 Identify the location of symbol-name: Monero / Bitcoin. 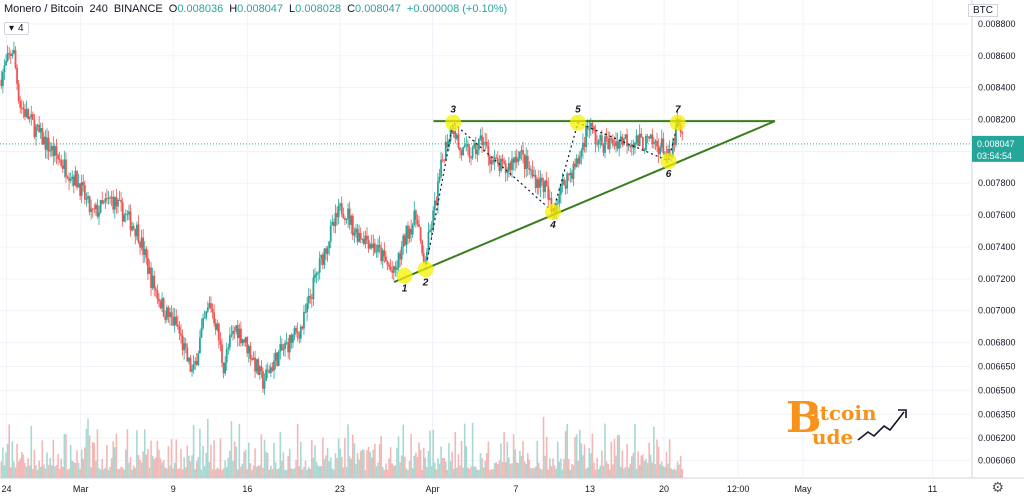
(44, 9).